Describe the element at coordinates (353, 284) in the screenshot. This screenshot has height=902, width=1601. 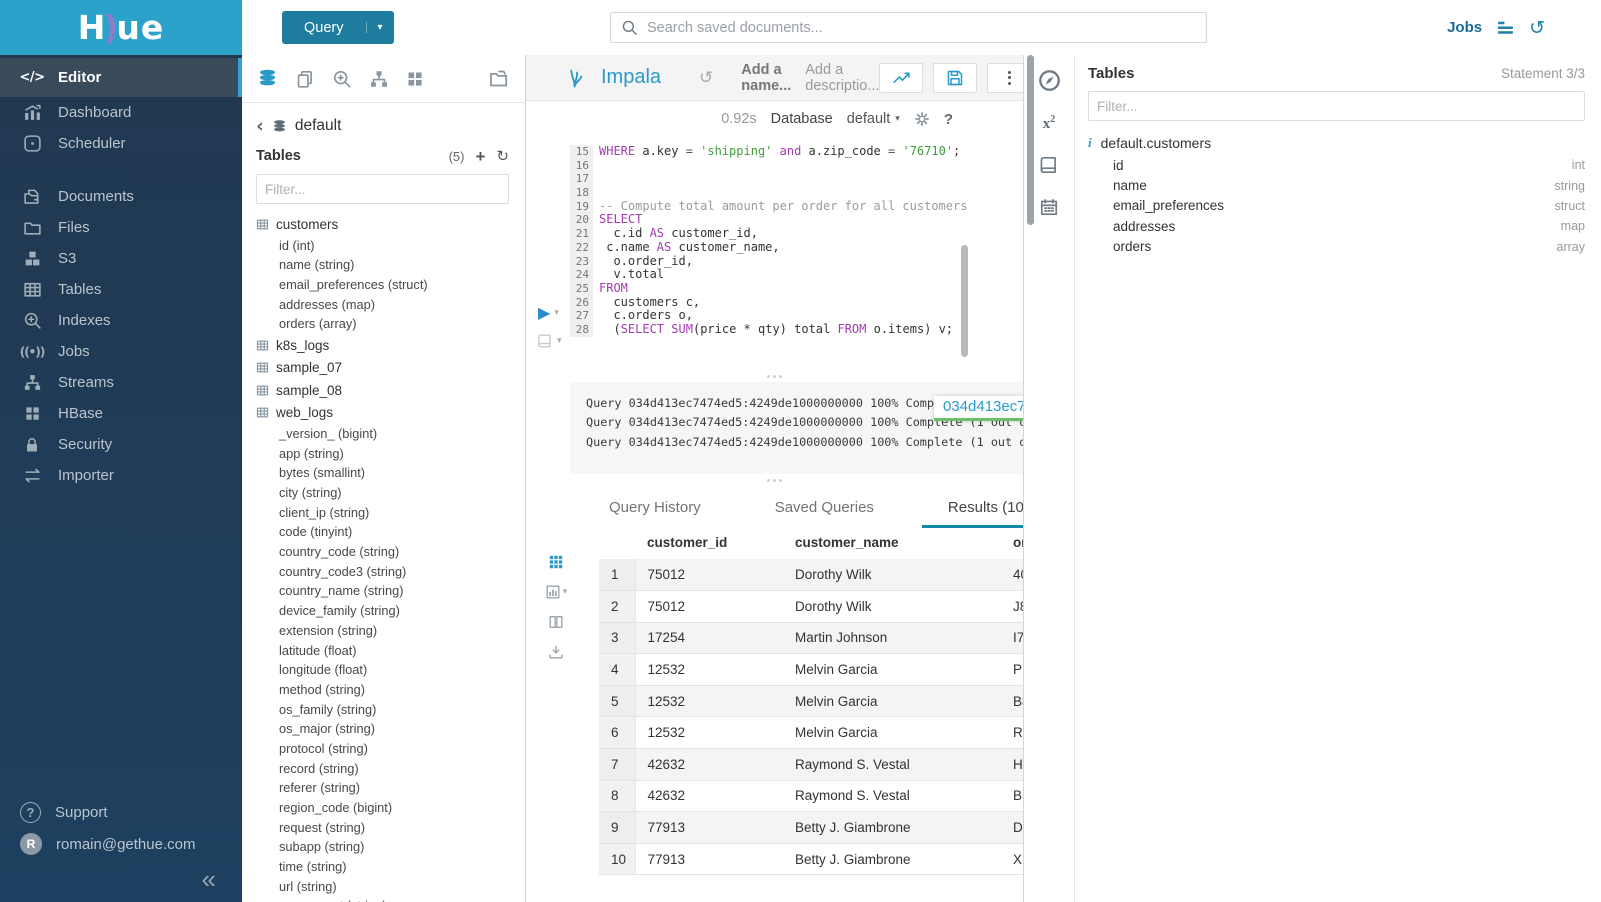
I see `tree-column: email_preferences (struct)` at that location.